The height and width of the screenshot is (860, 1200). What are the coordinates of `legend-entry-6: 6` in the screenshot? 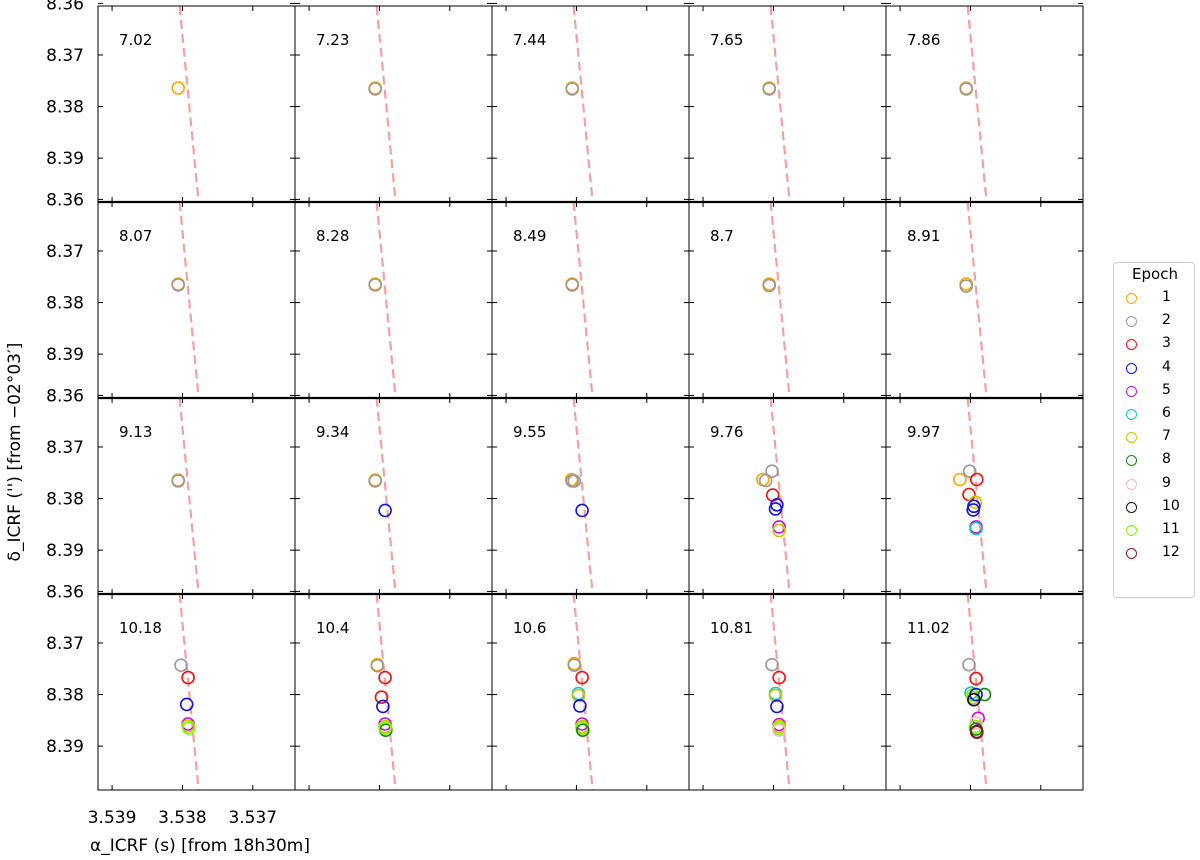 It's located at (1155, 414).